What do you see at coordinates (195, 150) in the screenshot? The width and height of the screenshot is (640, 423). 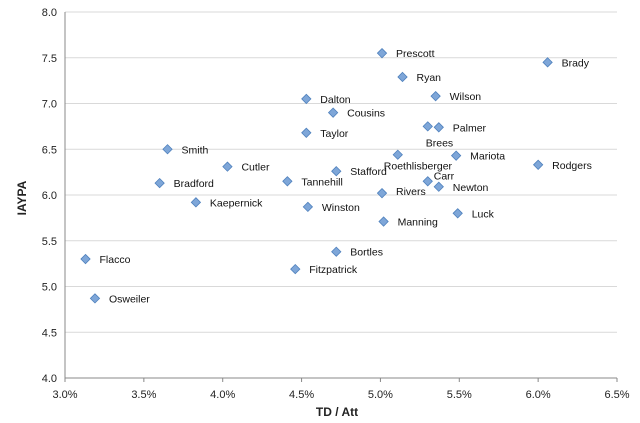 I see `point-label: Smith` at bounding box center [195, 150].